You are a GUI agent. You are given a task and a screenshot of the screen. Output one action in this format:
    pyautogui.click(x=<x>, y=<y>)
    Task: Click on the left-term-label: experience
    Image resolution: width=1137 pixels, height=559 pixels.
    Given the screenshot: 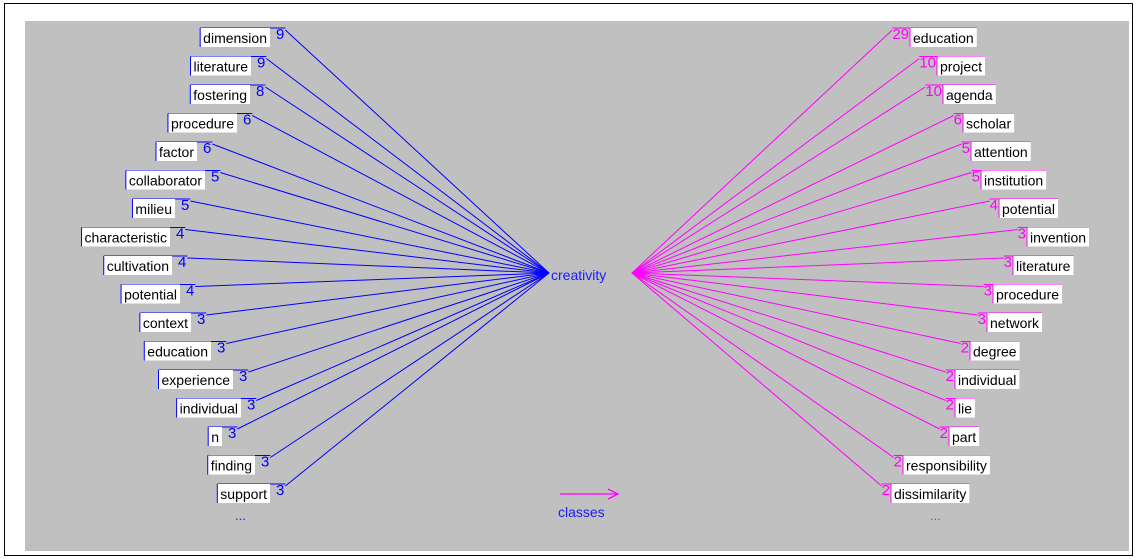 What is the action you would take?
    pyautogui.click(x=196, y=380)
    